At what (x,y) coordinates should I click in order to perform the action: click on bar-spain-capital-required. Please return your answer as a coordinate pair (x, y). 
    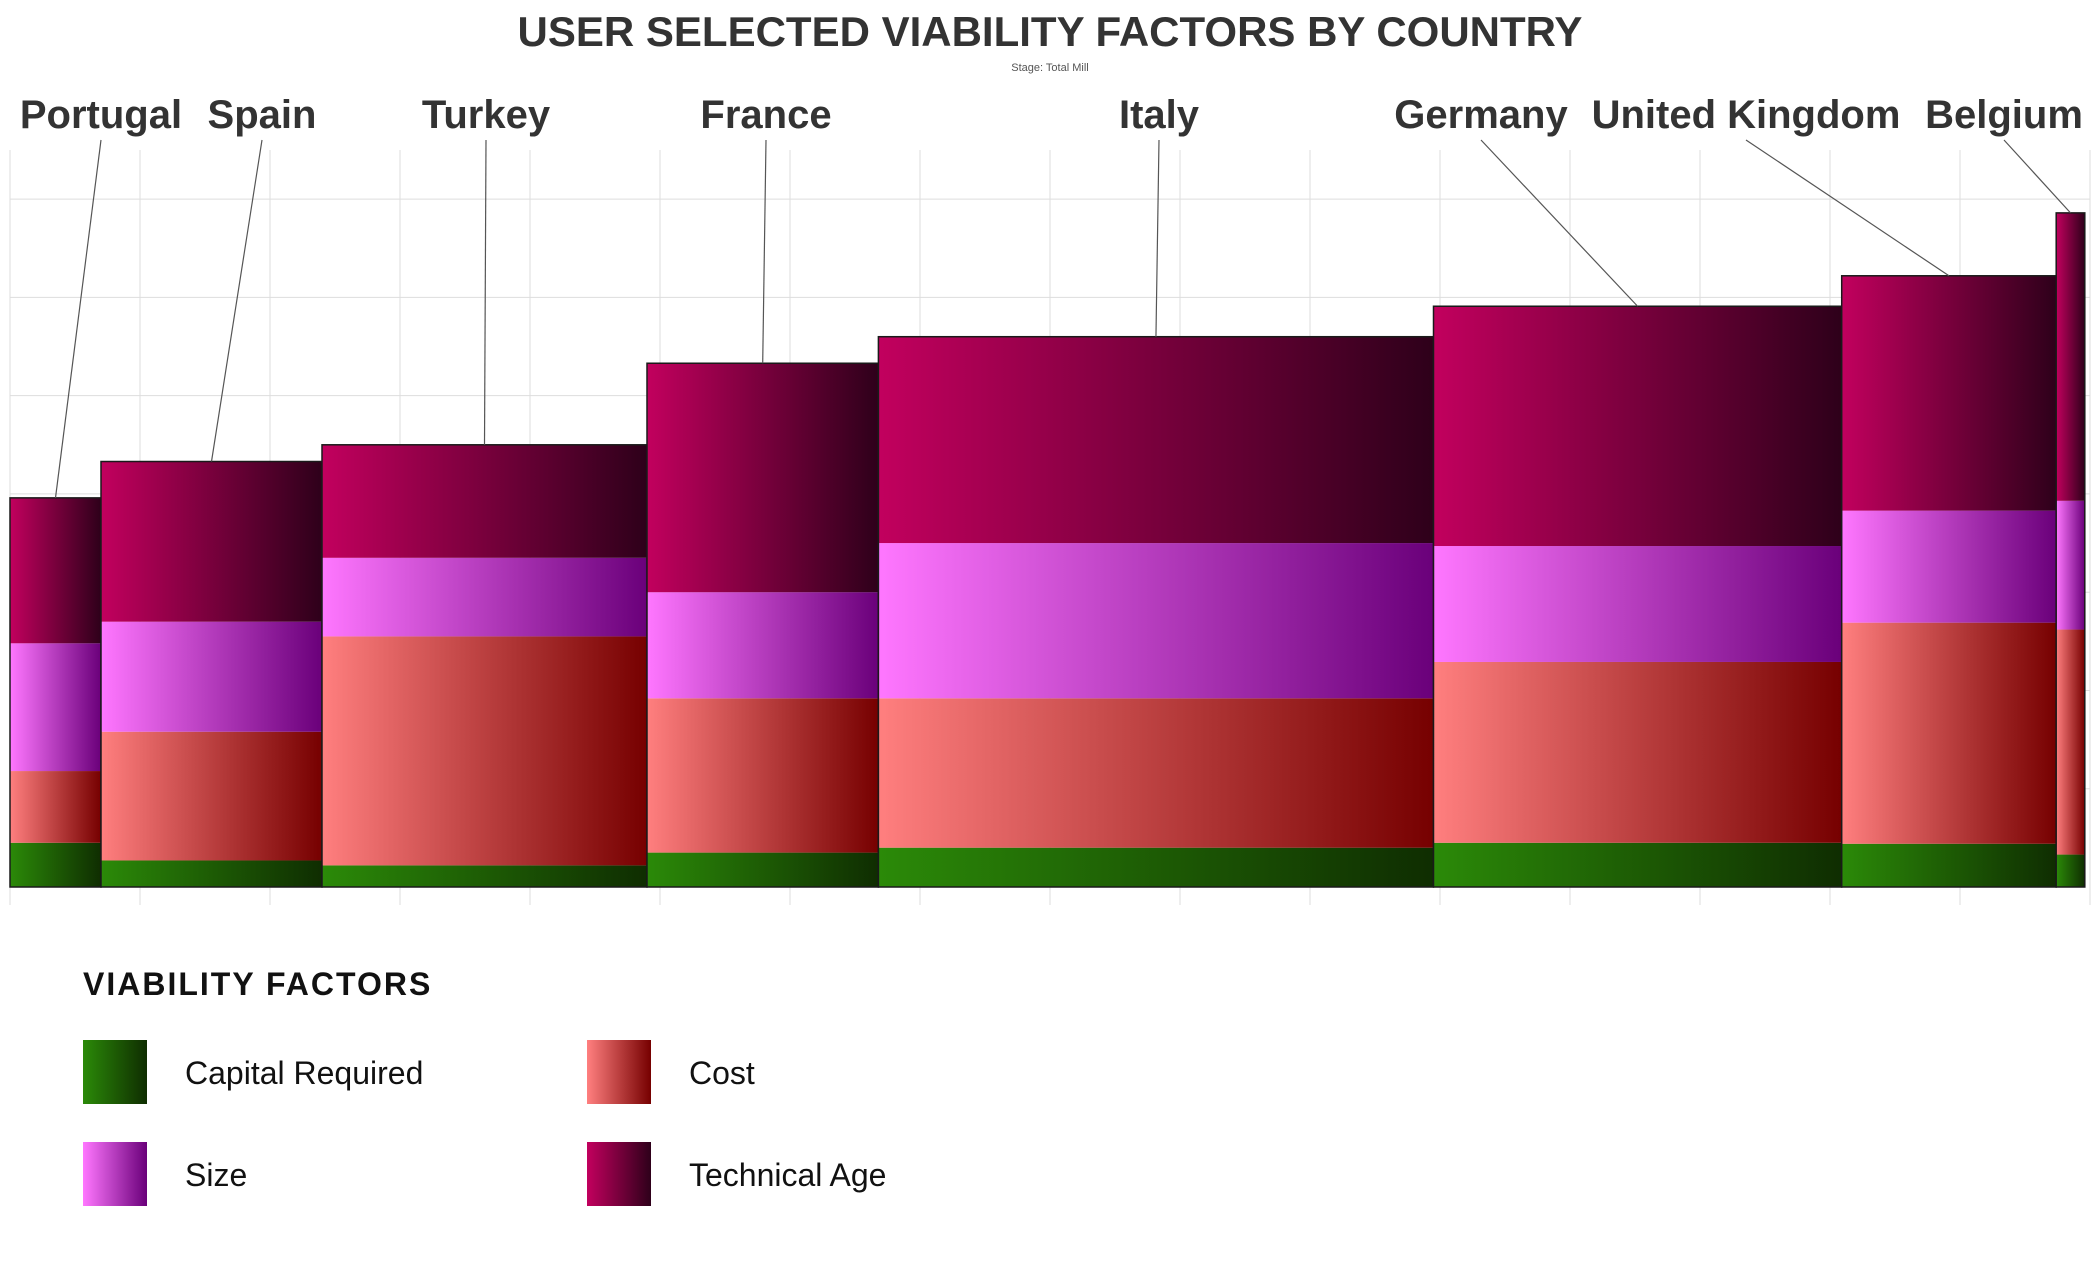
    Looking at the image, I should click on (211, 873).